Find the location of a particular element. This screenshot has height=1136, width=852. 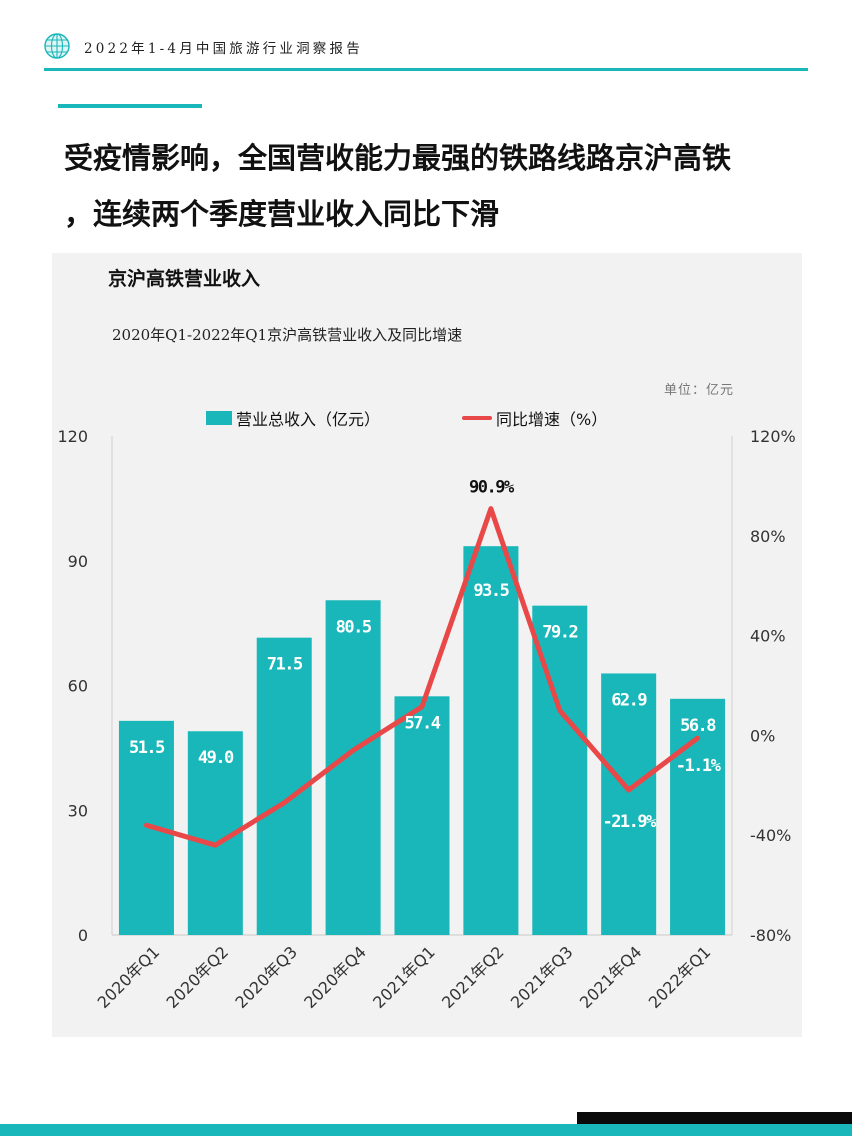

x-tick-label: 2021年Q3 is located at coordinates (542, 977).